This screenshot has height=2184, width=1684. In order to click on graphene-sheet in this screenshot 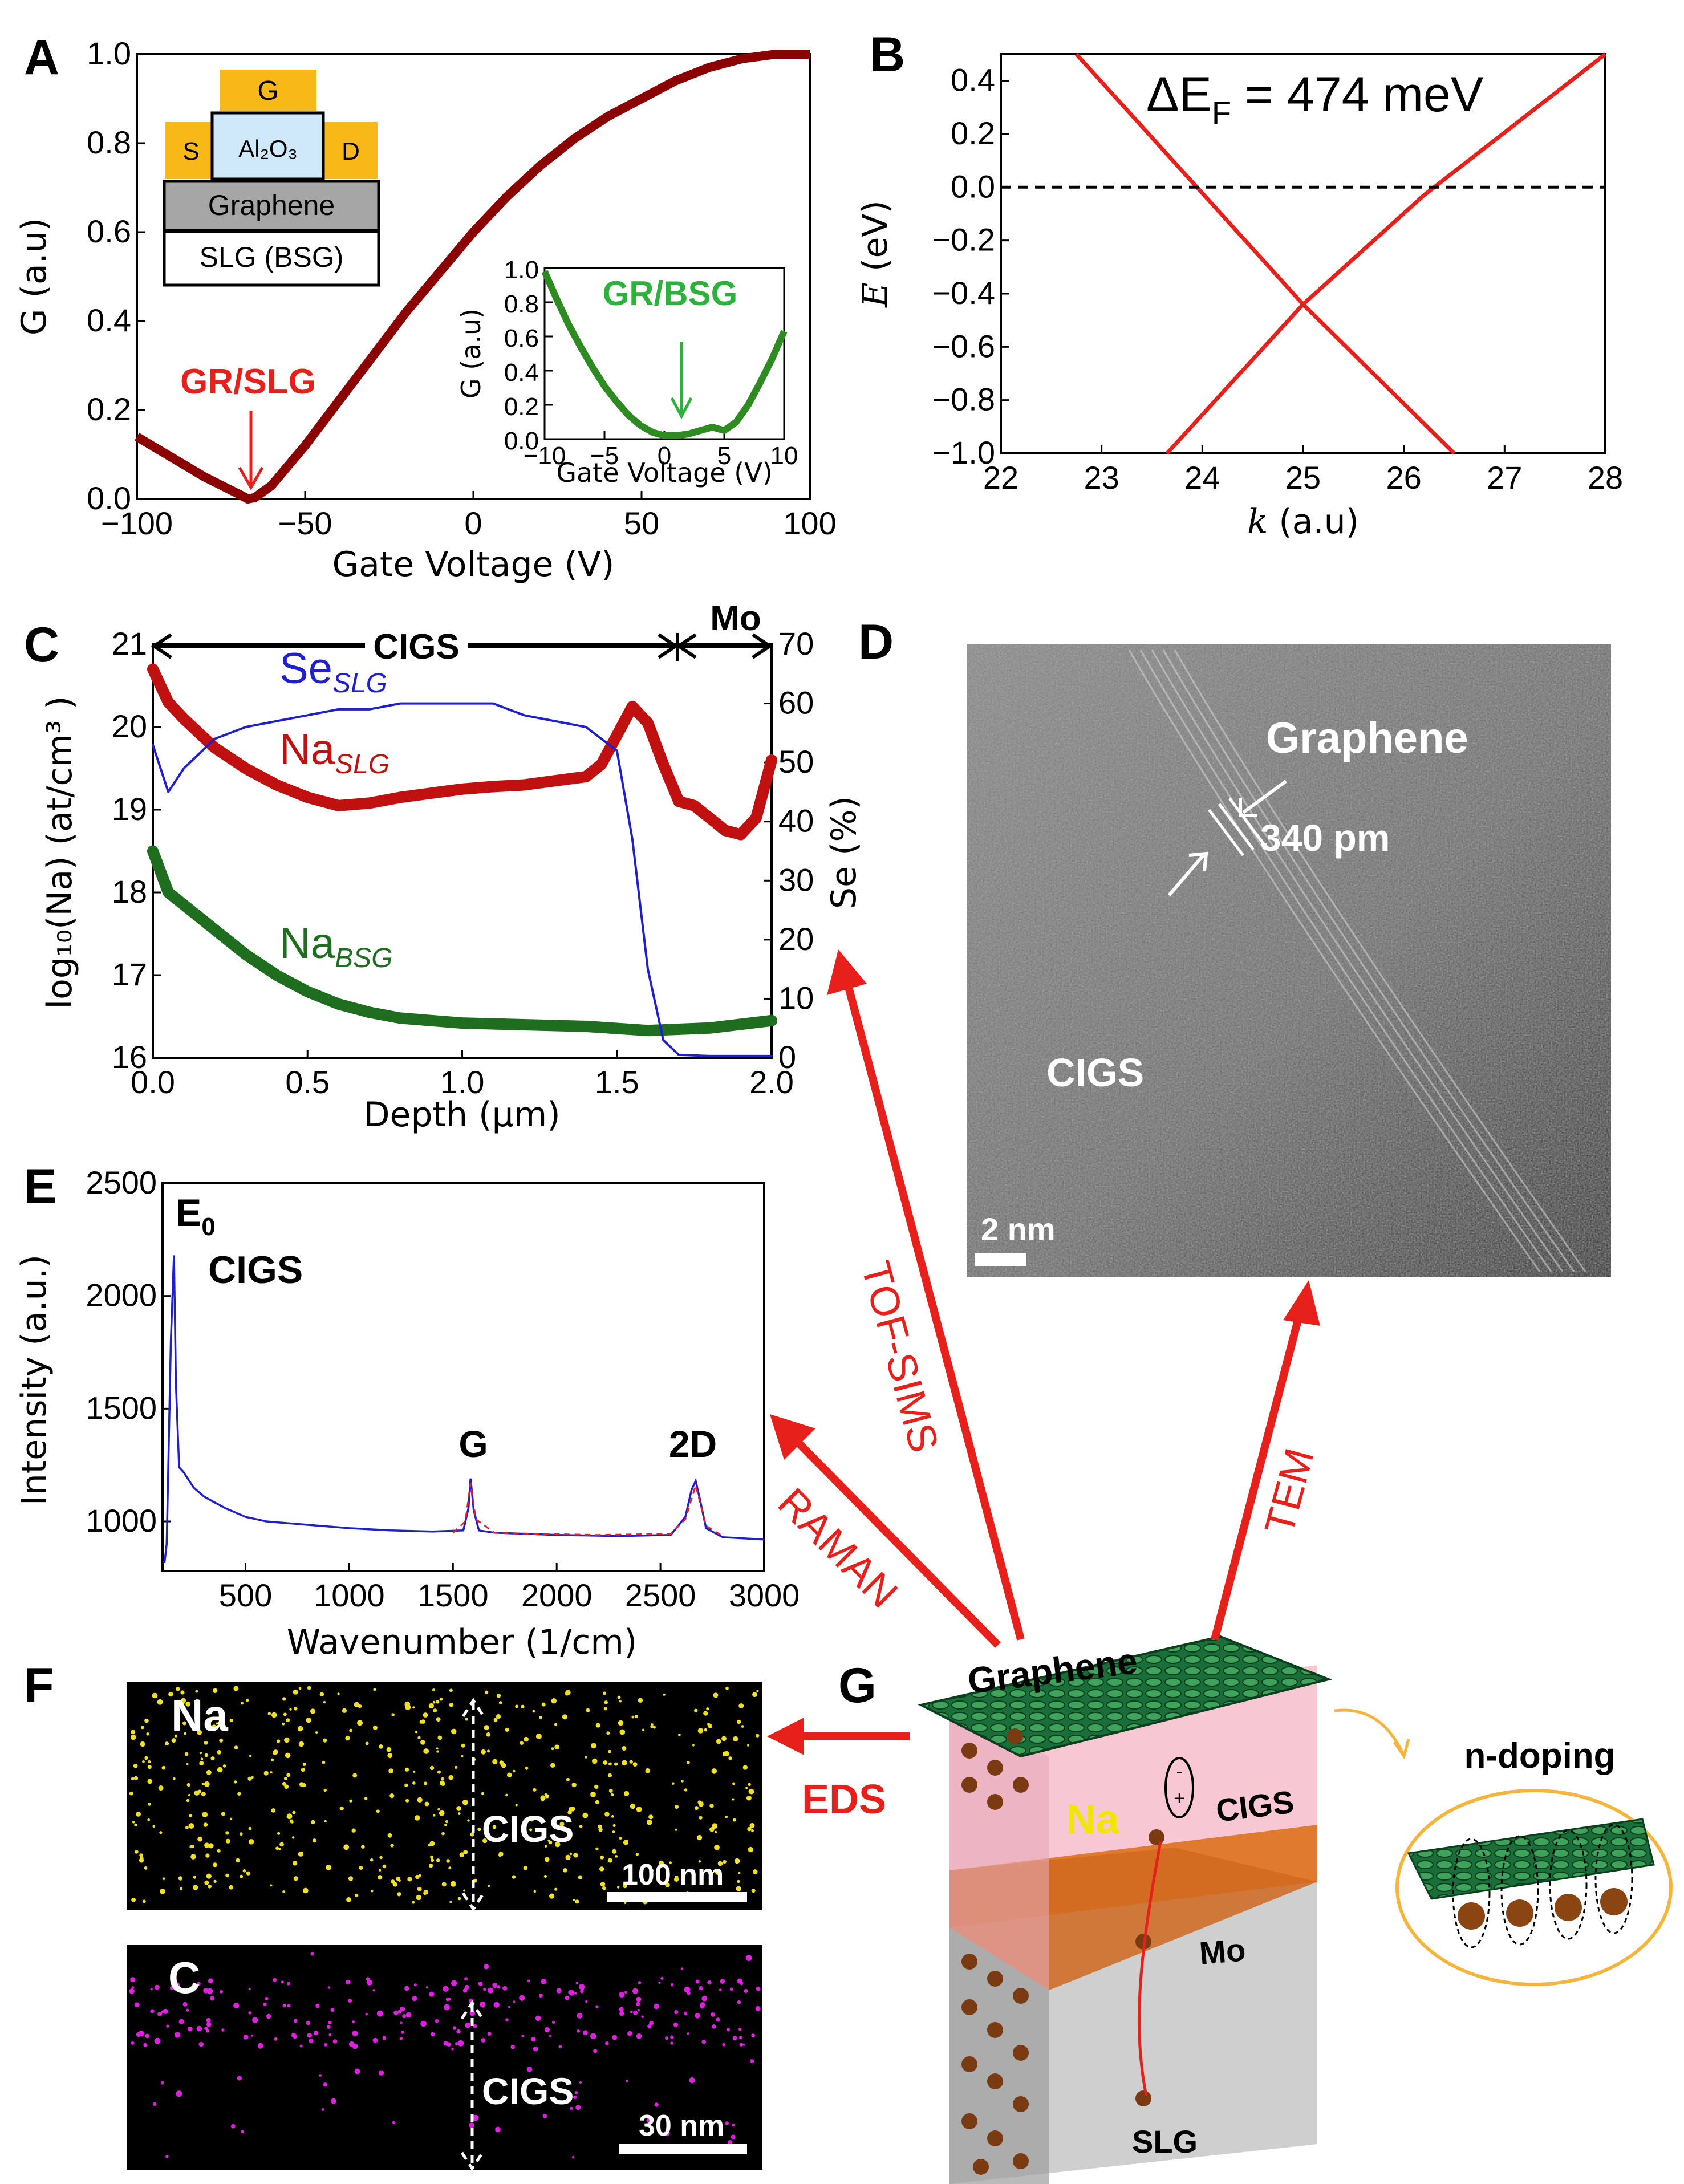, I will do `click(1125, 1696)`.